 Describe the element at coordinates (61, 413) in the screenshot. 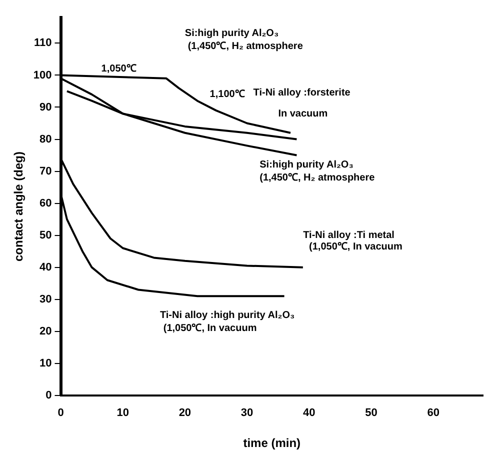

I see `x-tick-label: 0` at that location.